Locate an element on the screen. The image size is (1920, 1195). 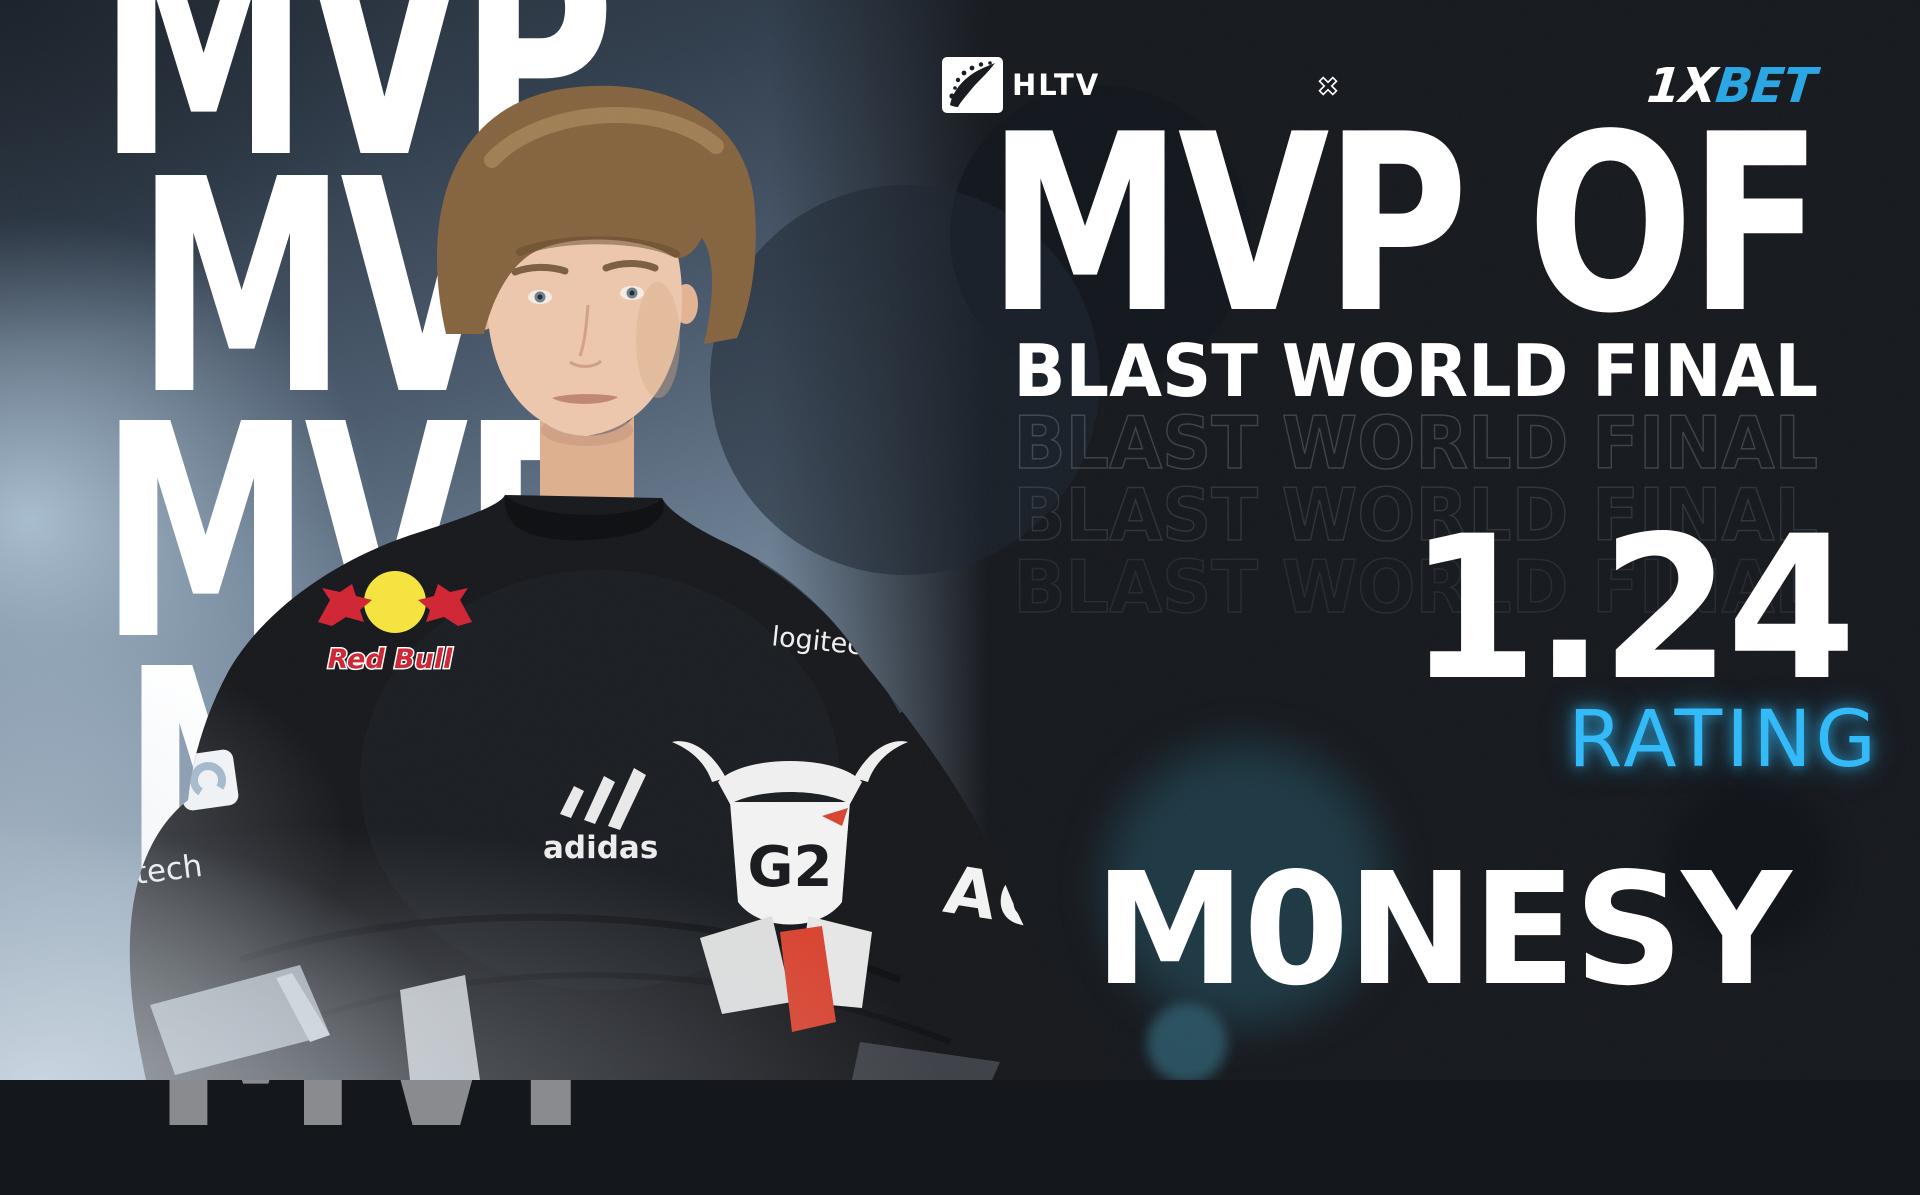
watermark-mvp-row-5: MVP is located at coordinates (408, 1023).